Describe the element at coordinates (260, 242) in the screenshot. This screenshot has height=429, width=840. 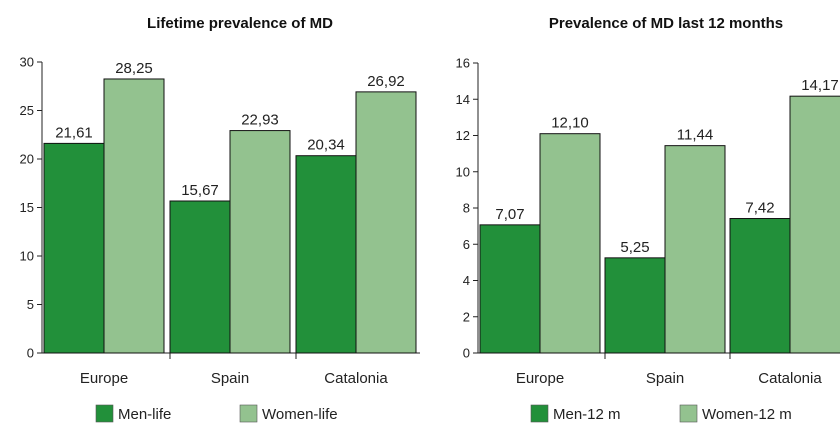
I see `bar-lifetime-spain-women` at that location.